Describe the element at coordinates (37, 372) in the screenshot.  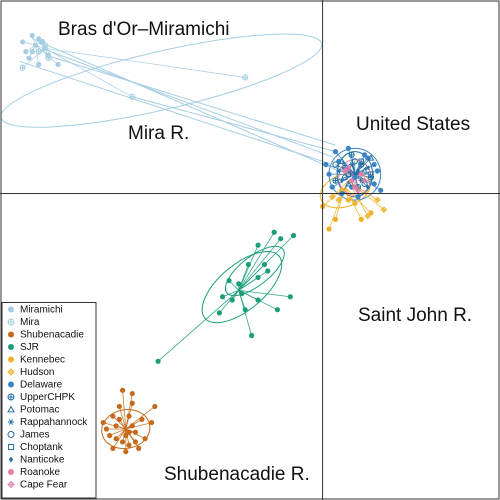
I see `legend-label-hudson: Hudson` at that location.